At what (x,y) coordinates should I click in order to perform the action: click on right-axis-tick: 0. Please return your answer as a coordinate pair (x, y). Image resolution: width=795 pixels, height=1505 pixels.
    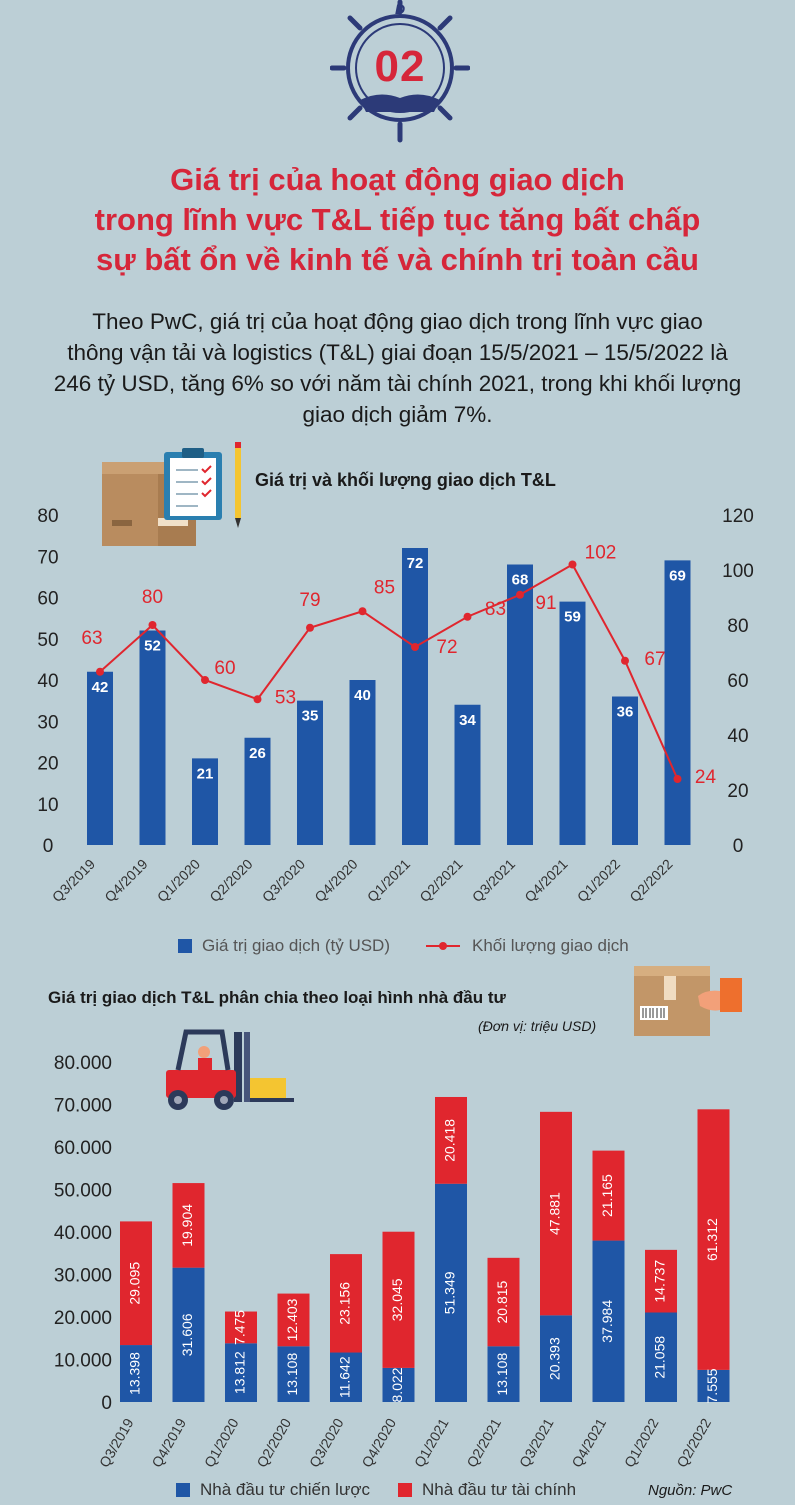
    Looking at the image, I should click on (738, 846).